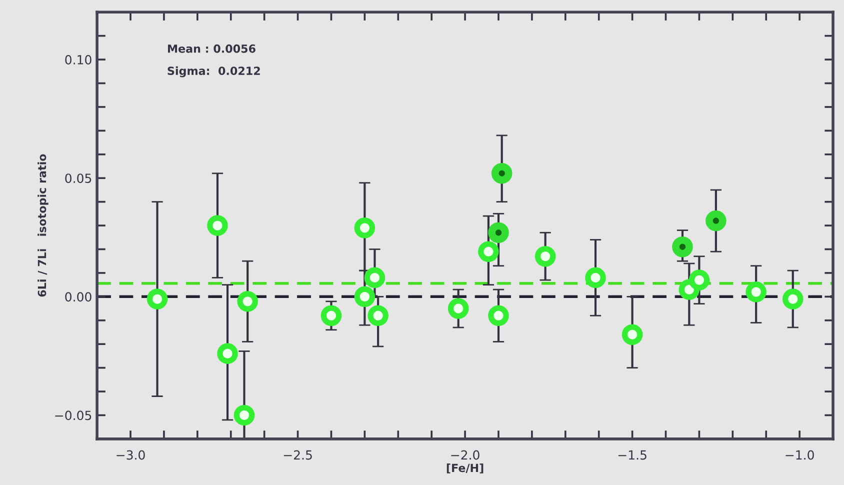 Image resolution: width=844 pixels, height=485 pixels. What do you see at coordinates (78, 179) in the screenshot?
I see `y-tick-label: 0.05` at bounding box center [78, 179].